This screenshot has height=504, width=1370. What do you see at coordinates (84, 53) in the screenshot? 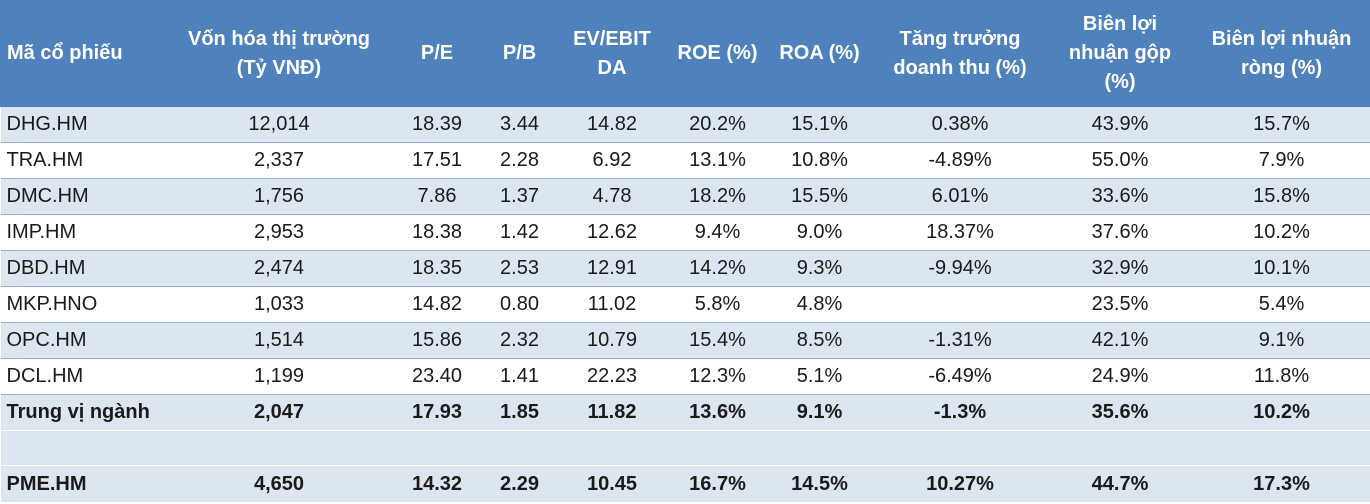
I see `header-ticker: Mã cổ phiếu` at bounding box center [84, 53].